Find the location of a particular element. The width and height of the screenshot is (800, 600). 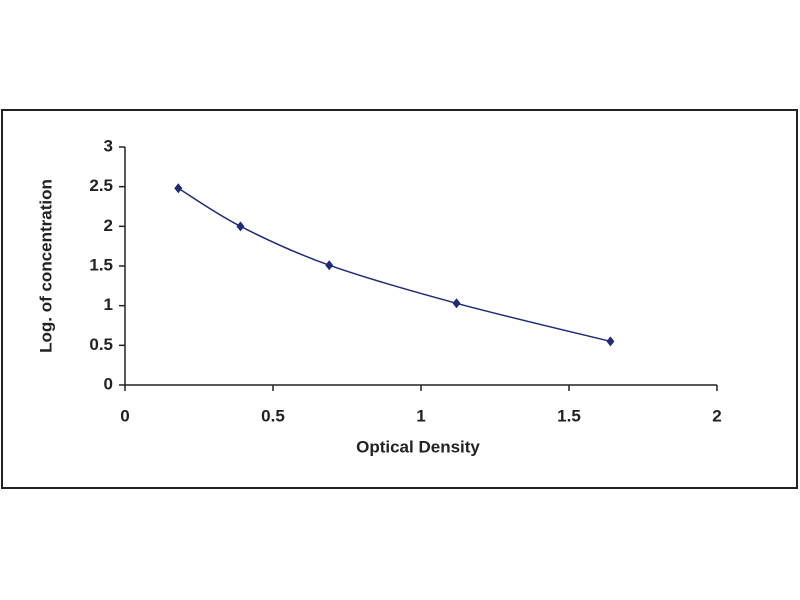

y-tick-label: 0.5 is located at coordinates (101, 344).